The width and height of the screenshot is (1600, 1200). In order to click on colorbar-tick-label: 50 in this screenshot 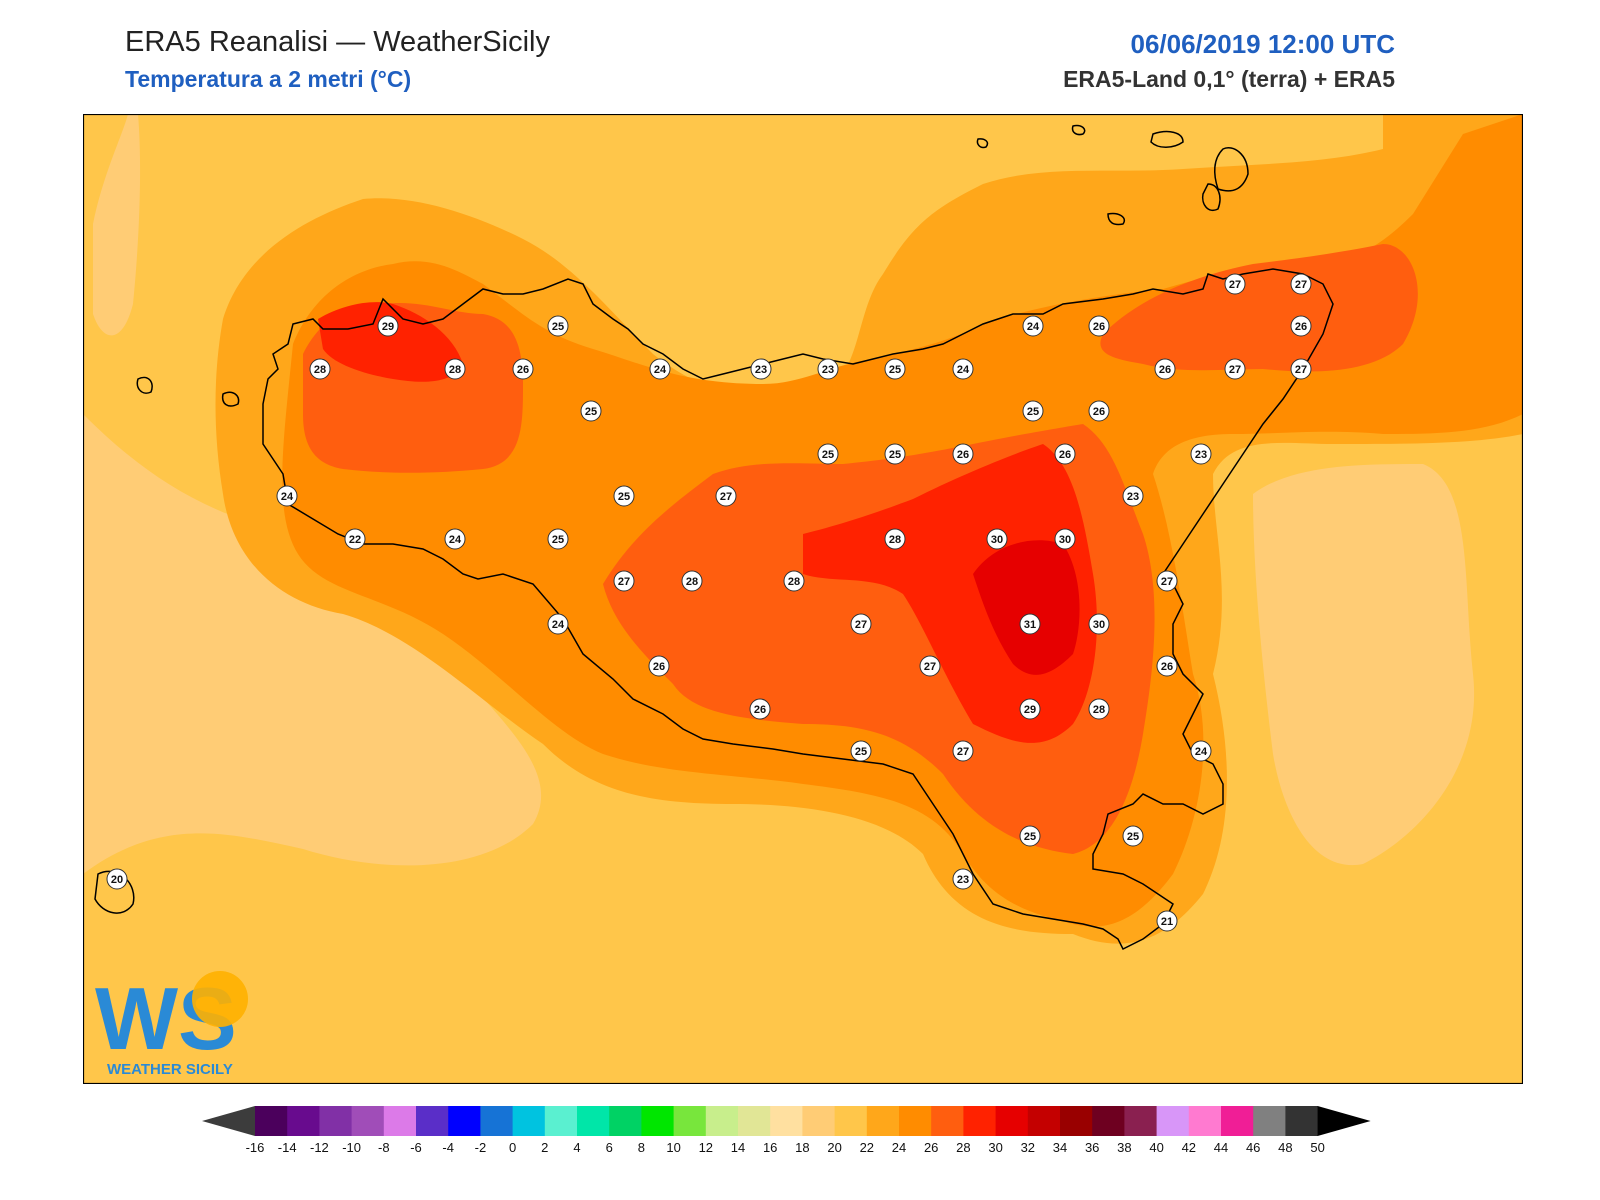, I will do `click(1317, 1147)`.